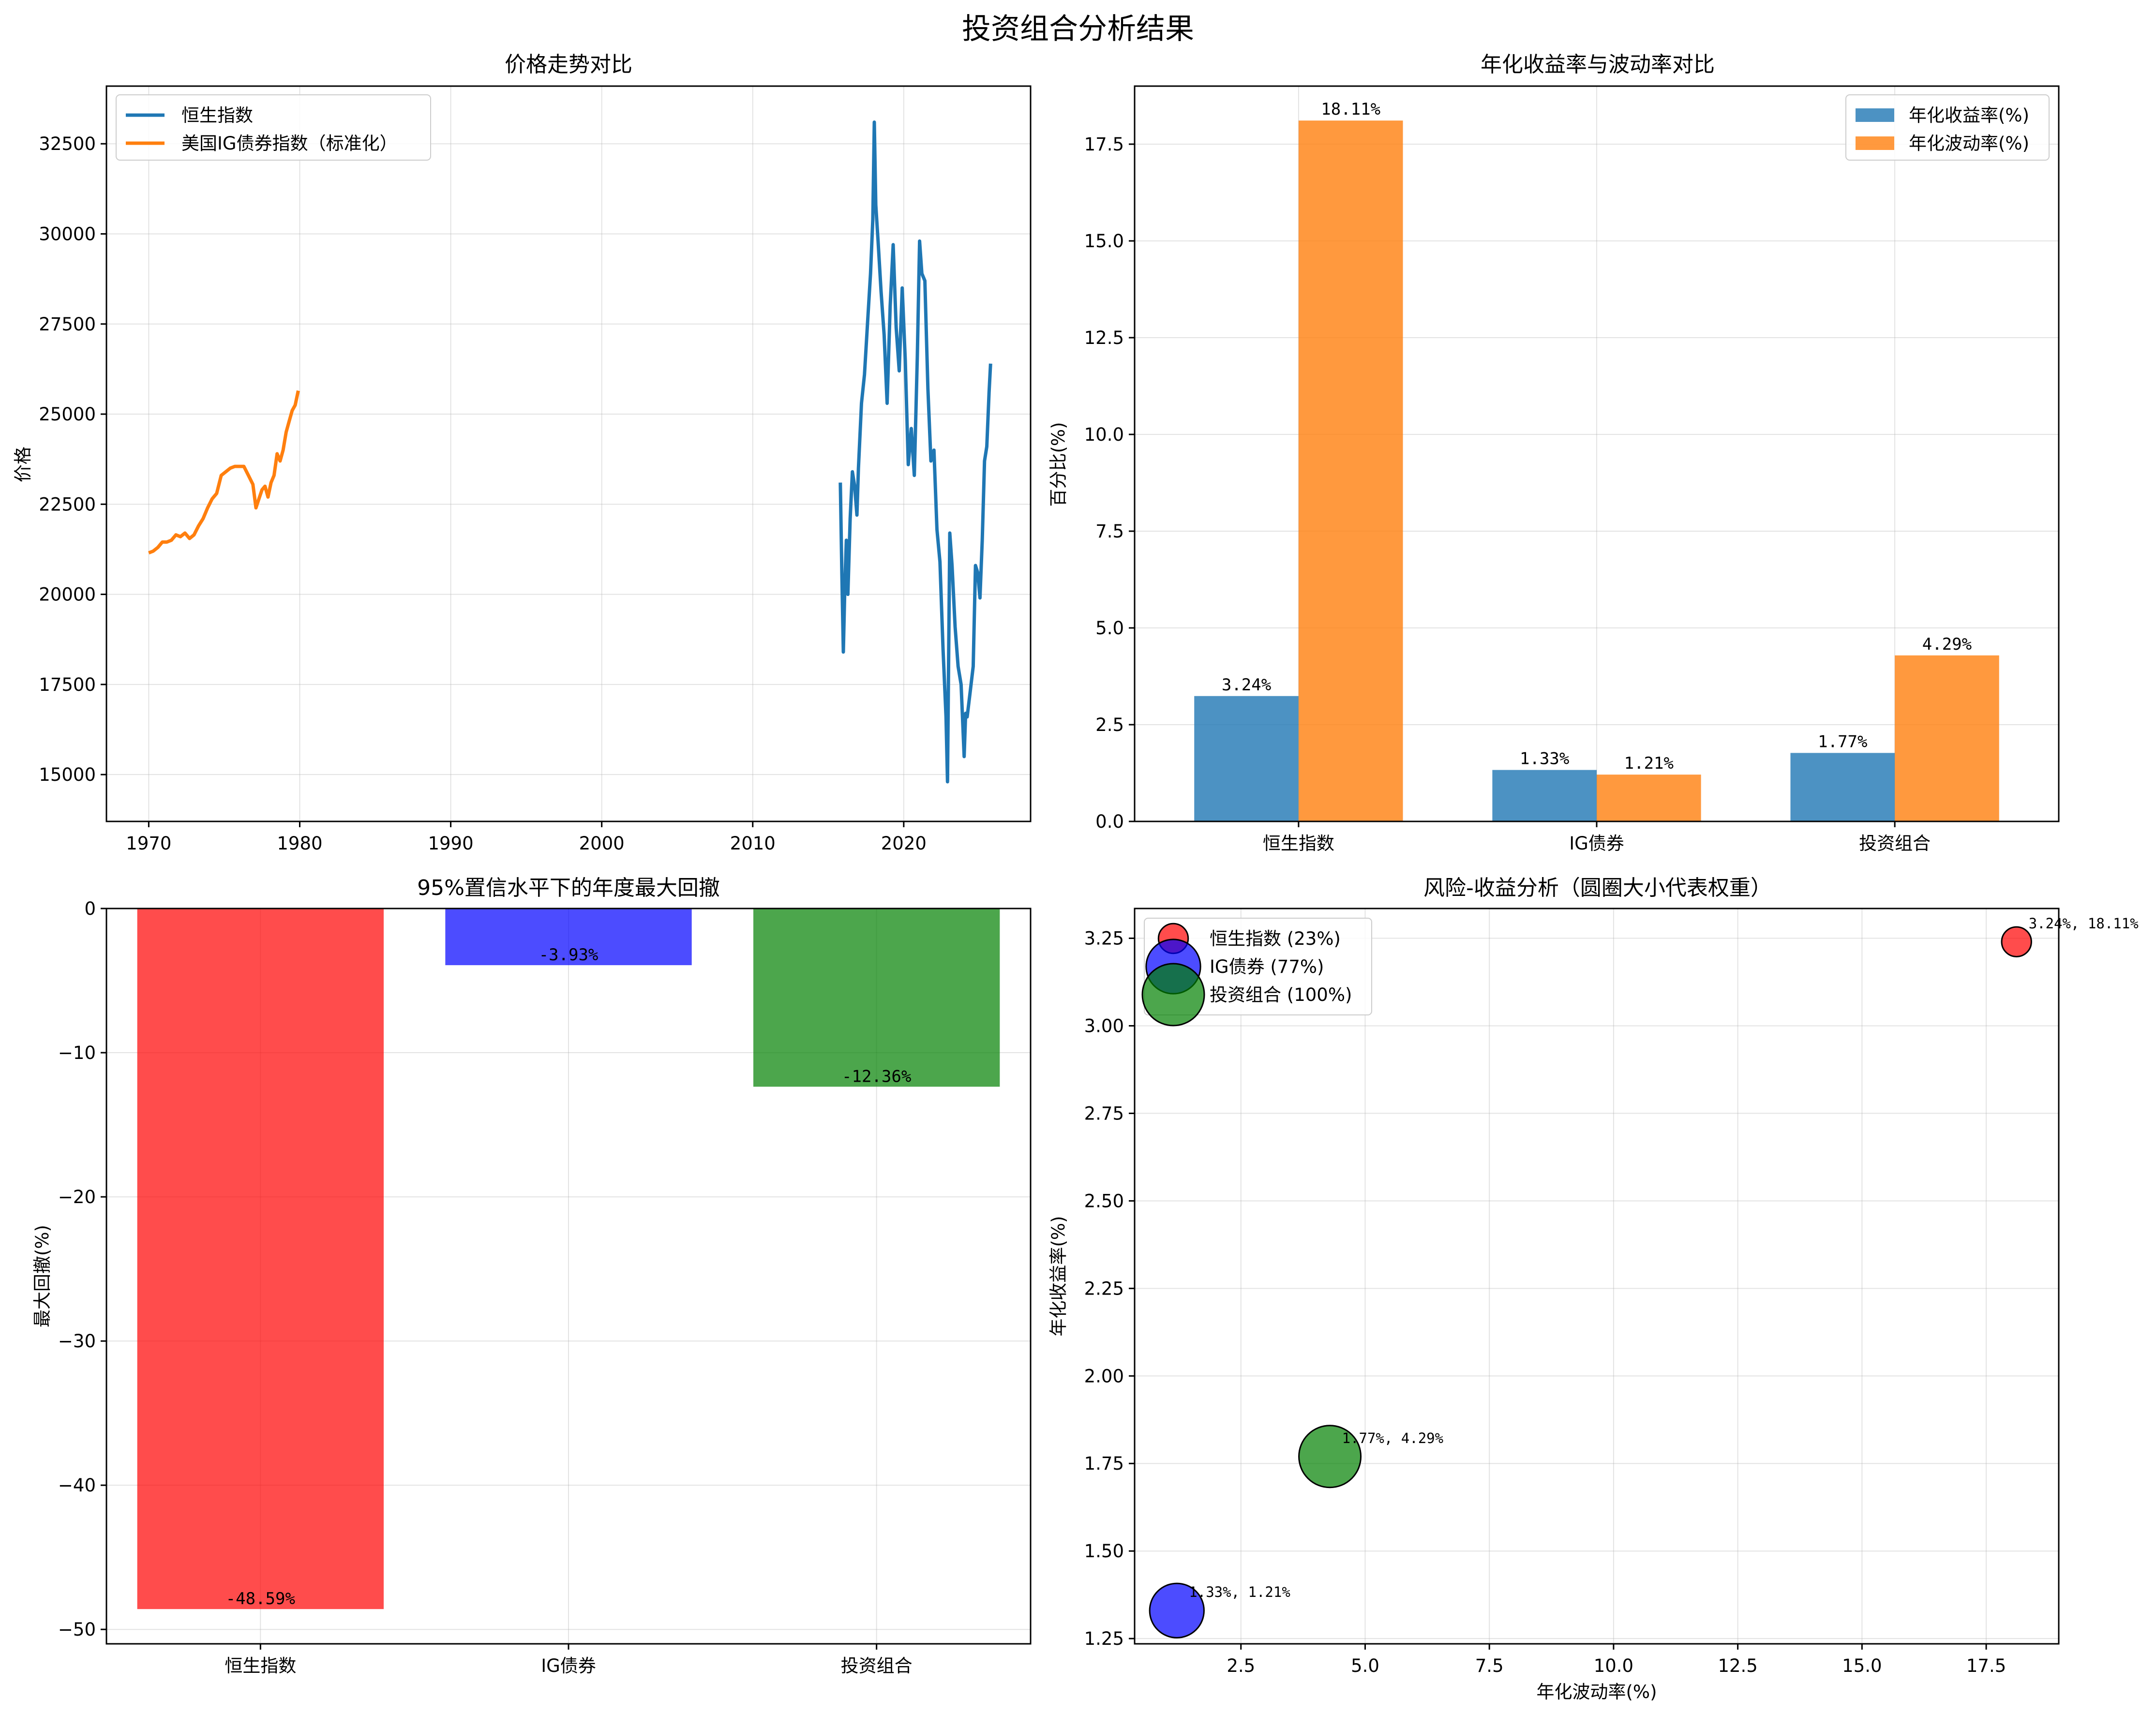 The width and height of the screenshot is (2156, 1713). What do you see at coordinates (1365, 1666) in the screenshot?
I see `x-tick-label: 5.0` at bounding box center [1365, 1666].